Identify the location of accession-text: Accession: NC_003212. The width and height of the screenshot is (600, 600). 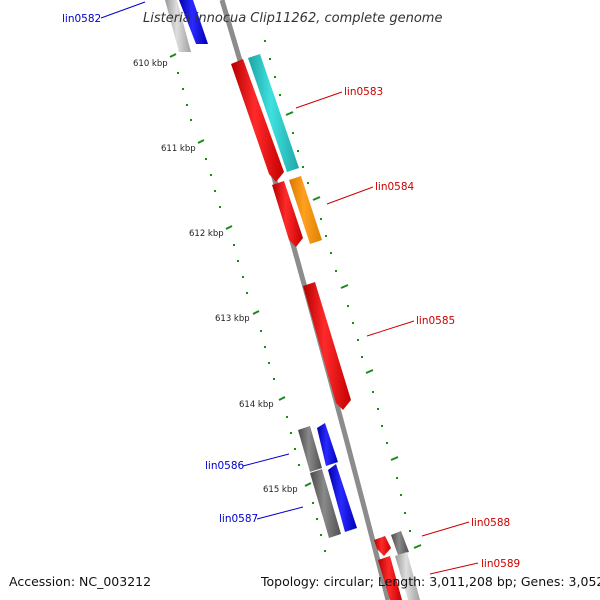
(80, 581).